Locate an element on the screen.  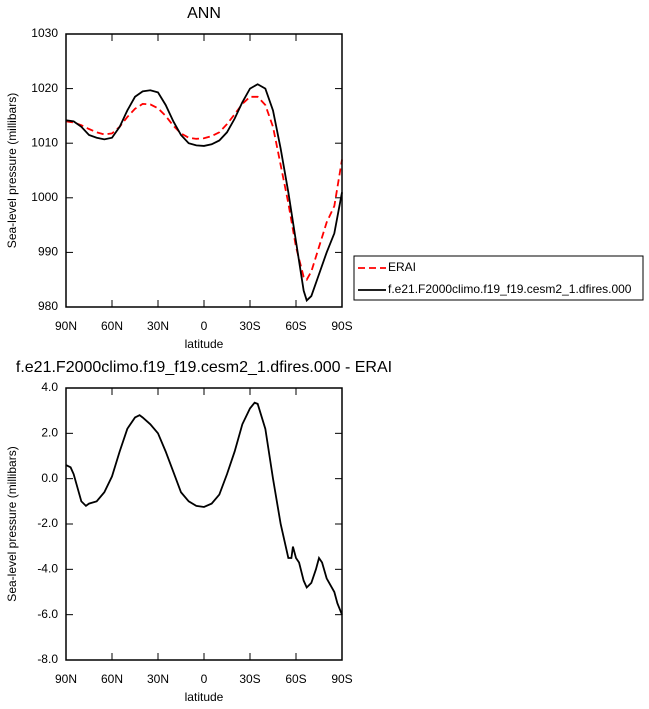
legend-box is located at coordinates (498, 278).